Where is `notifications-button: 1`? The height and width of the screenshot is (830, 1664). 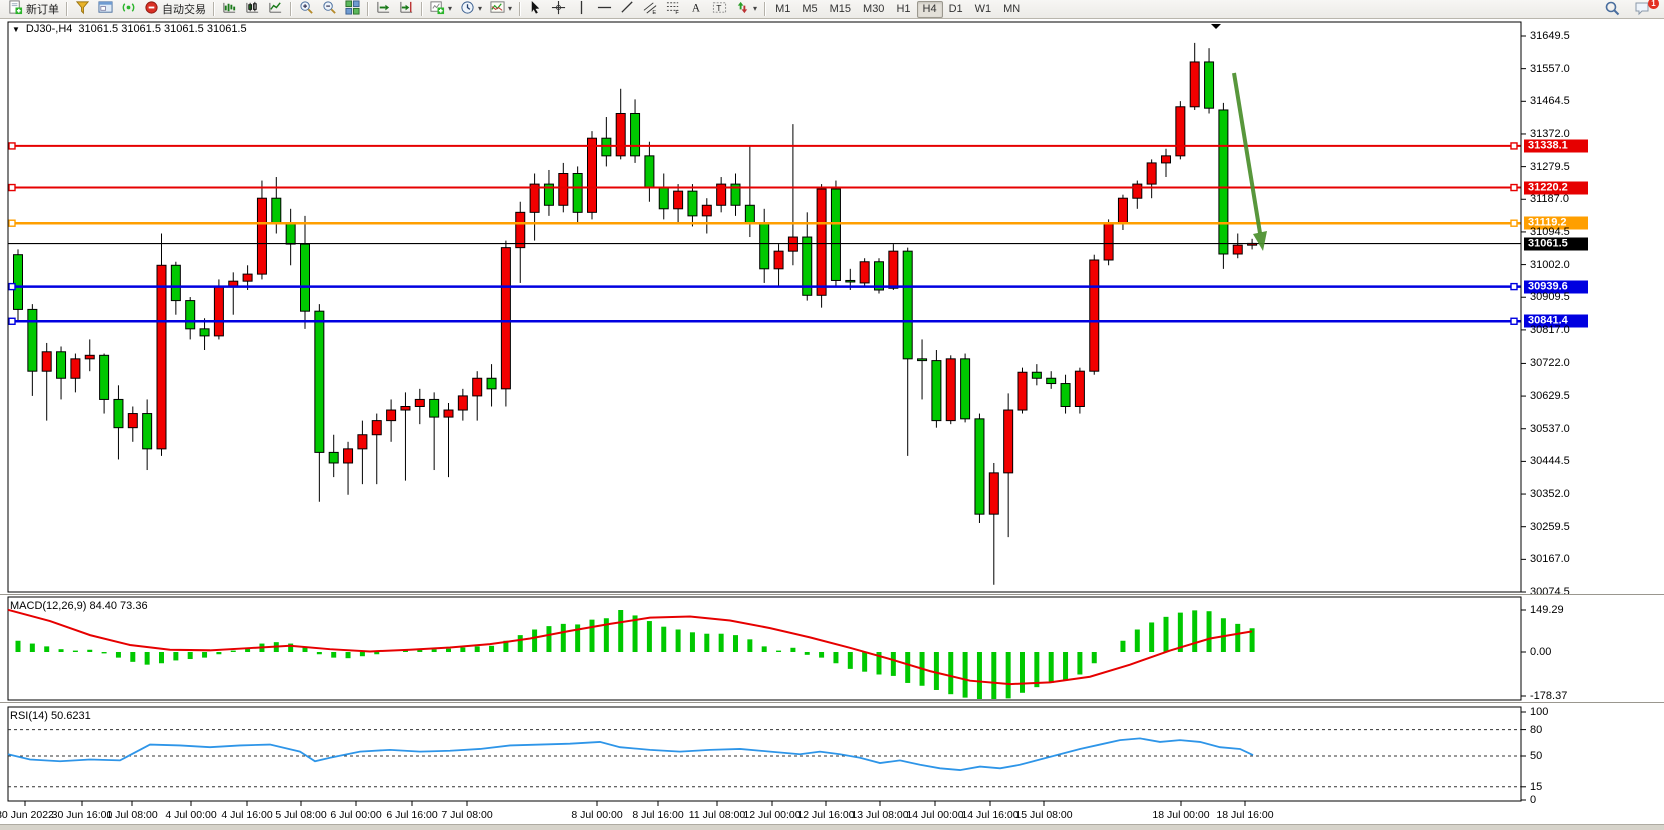
notifications-button: 1 is located at coordinates (1644, 9).